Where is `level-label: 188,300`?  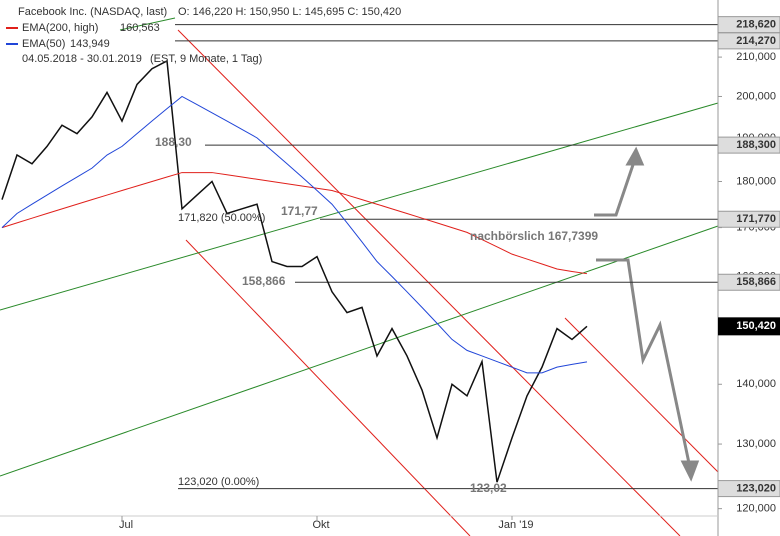 level-label: 188,300 is located at coordinates (756, 145).